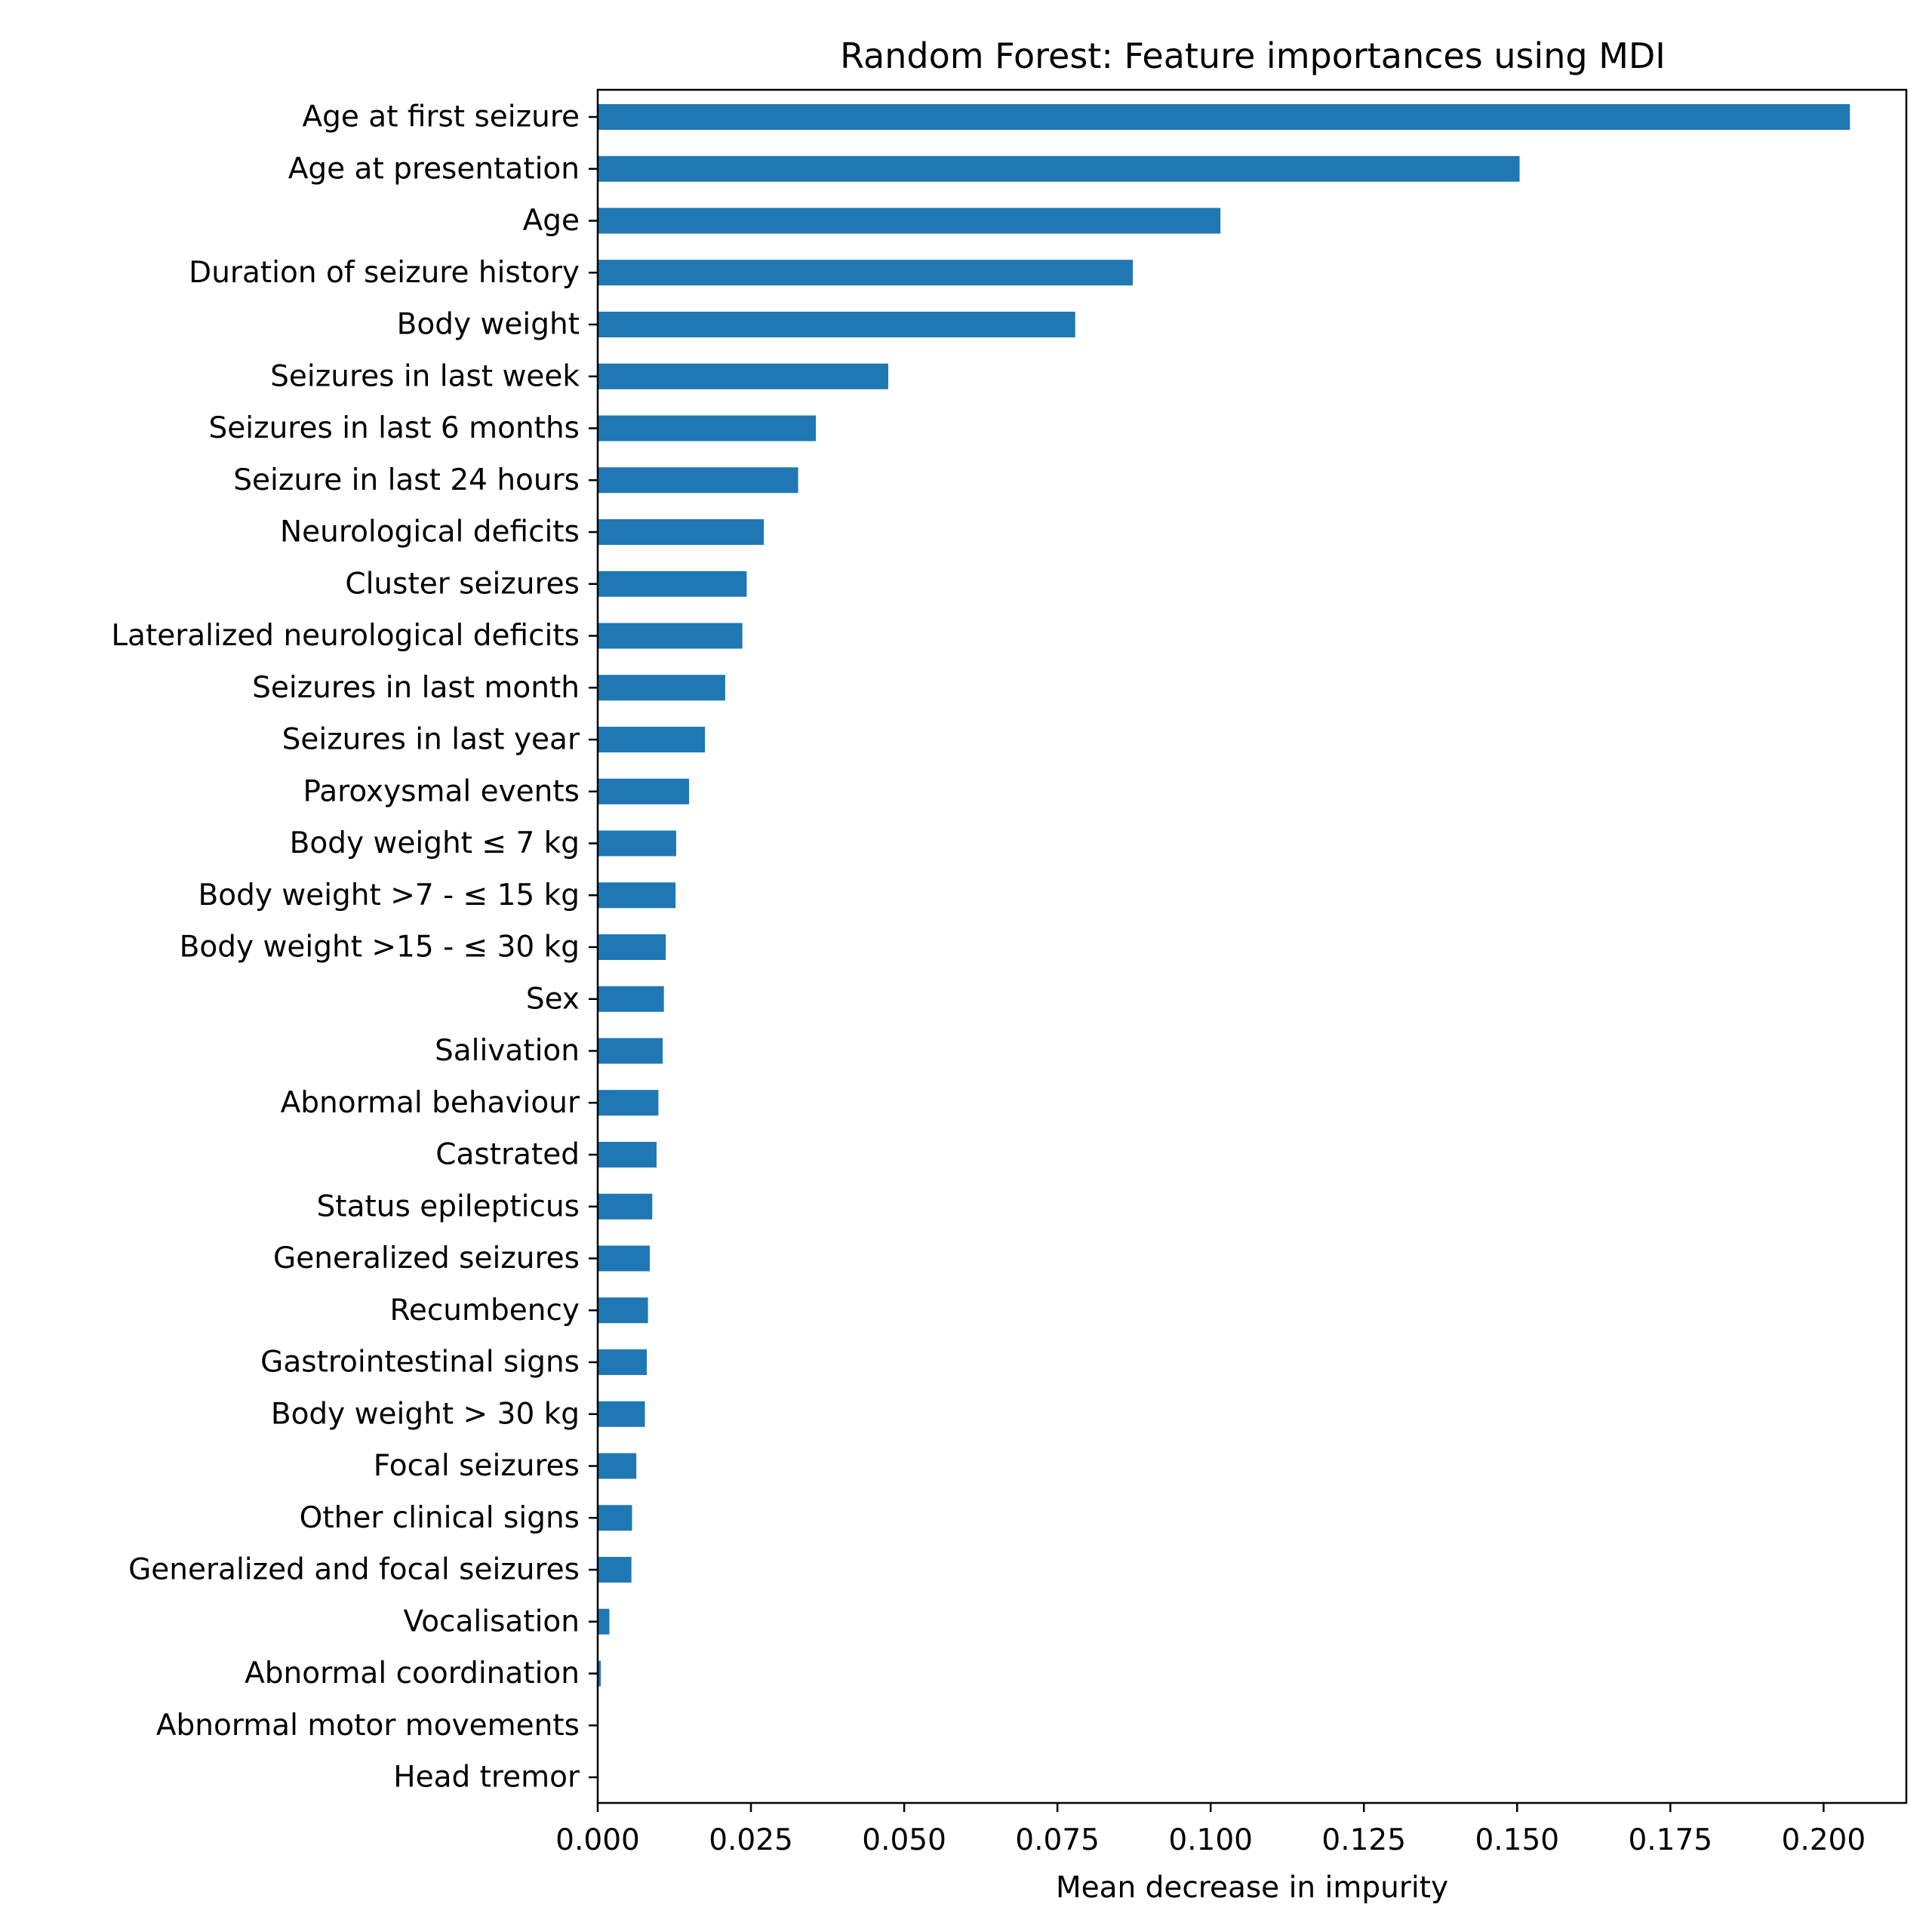 Image resolution: width=1932 pixels, height=1932 pixels. Describe the element at coordinates (904, 1840) in the screenshot. I see `x-tick-label: 0.050` at that location.